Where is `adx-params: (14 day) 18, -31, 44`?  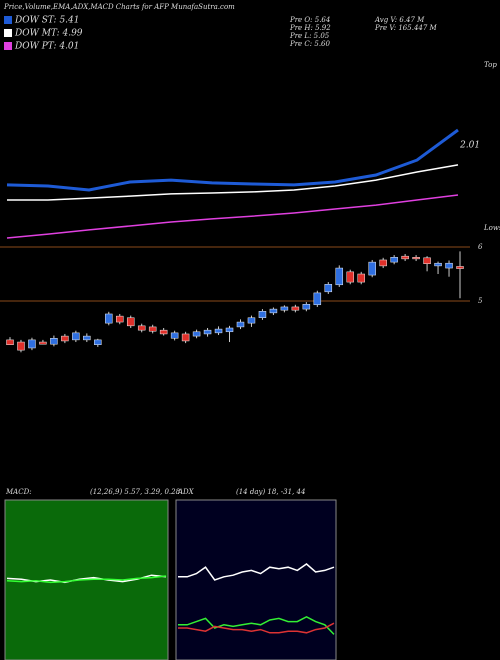 adx-params: (14 day) 18, -31, 44 is located at coordinates (270, 492).